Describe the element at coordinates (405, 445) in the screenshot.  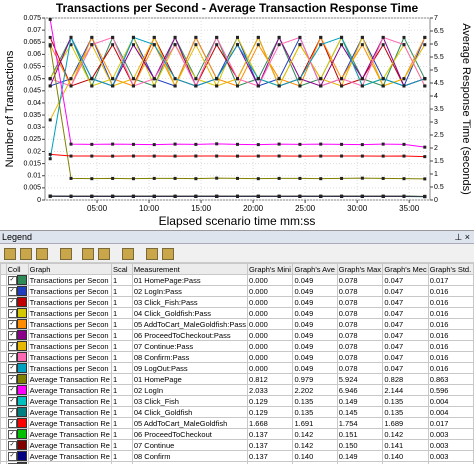
I see `table-cell: 0.141` at that location.